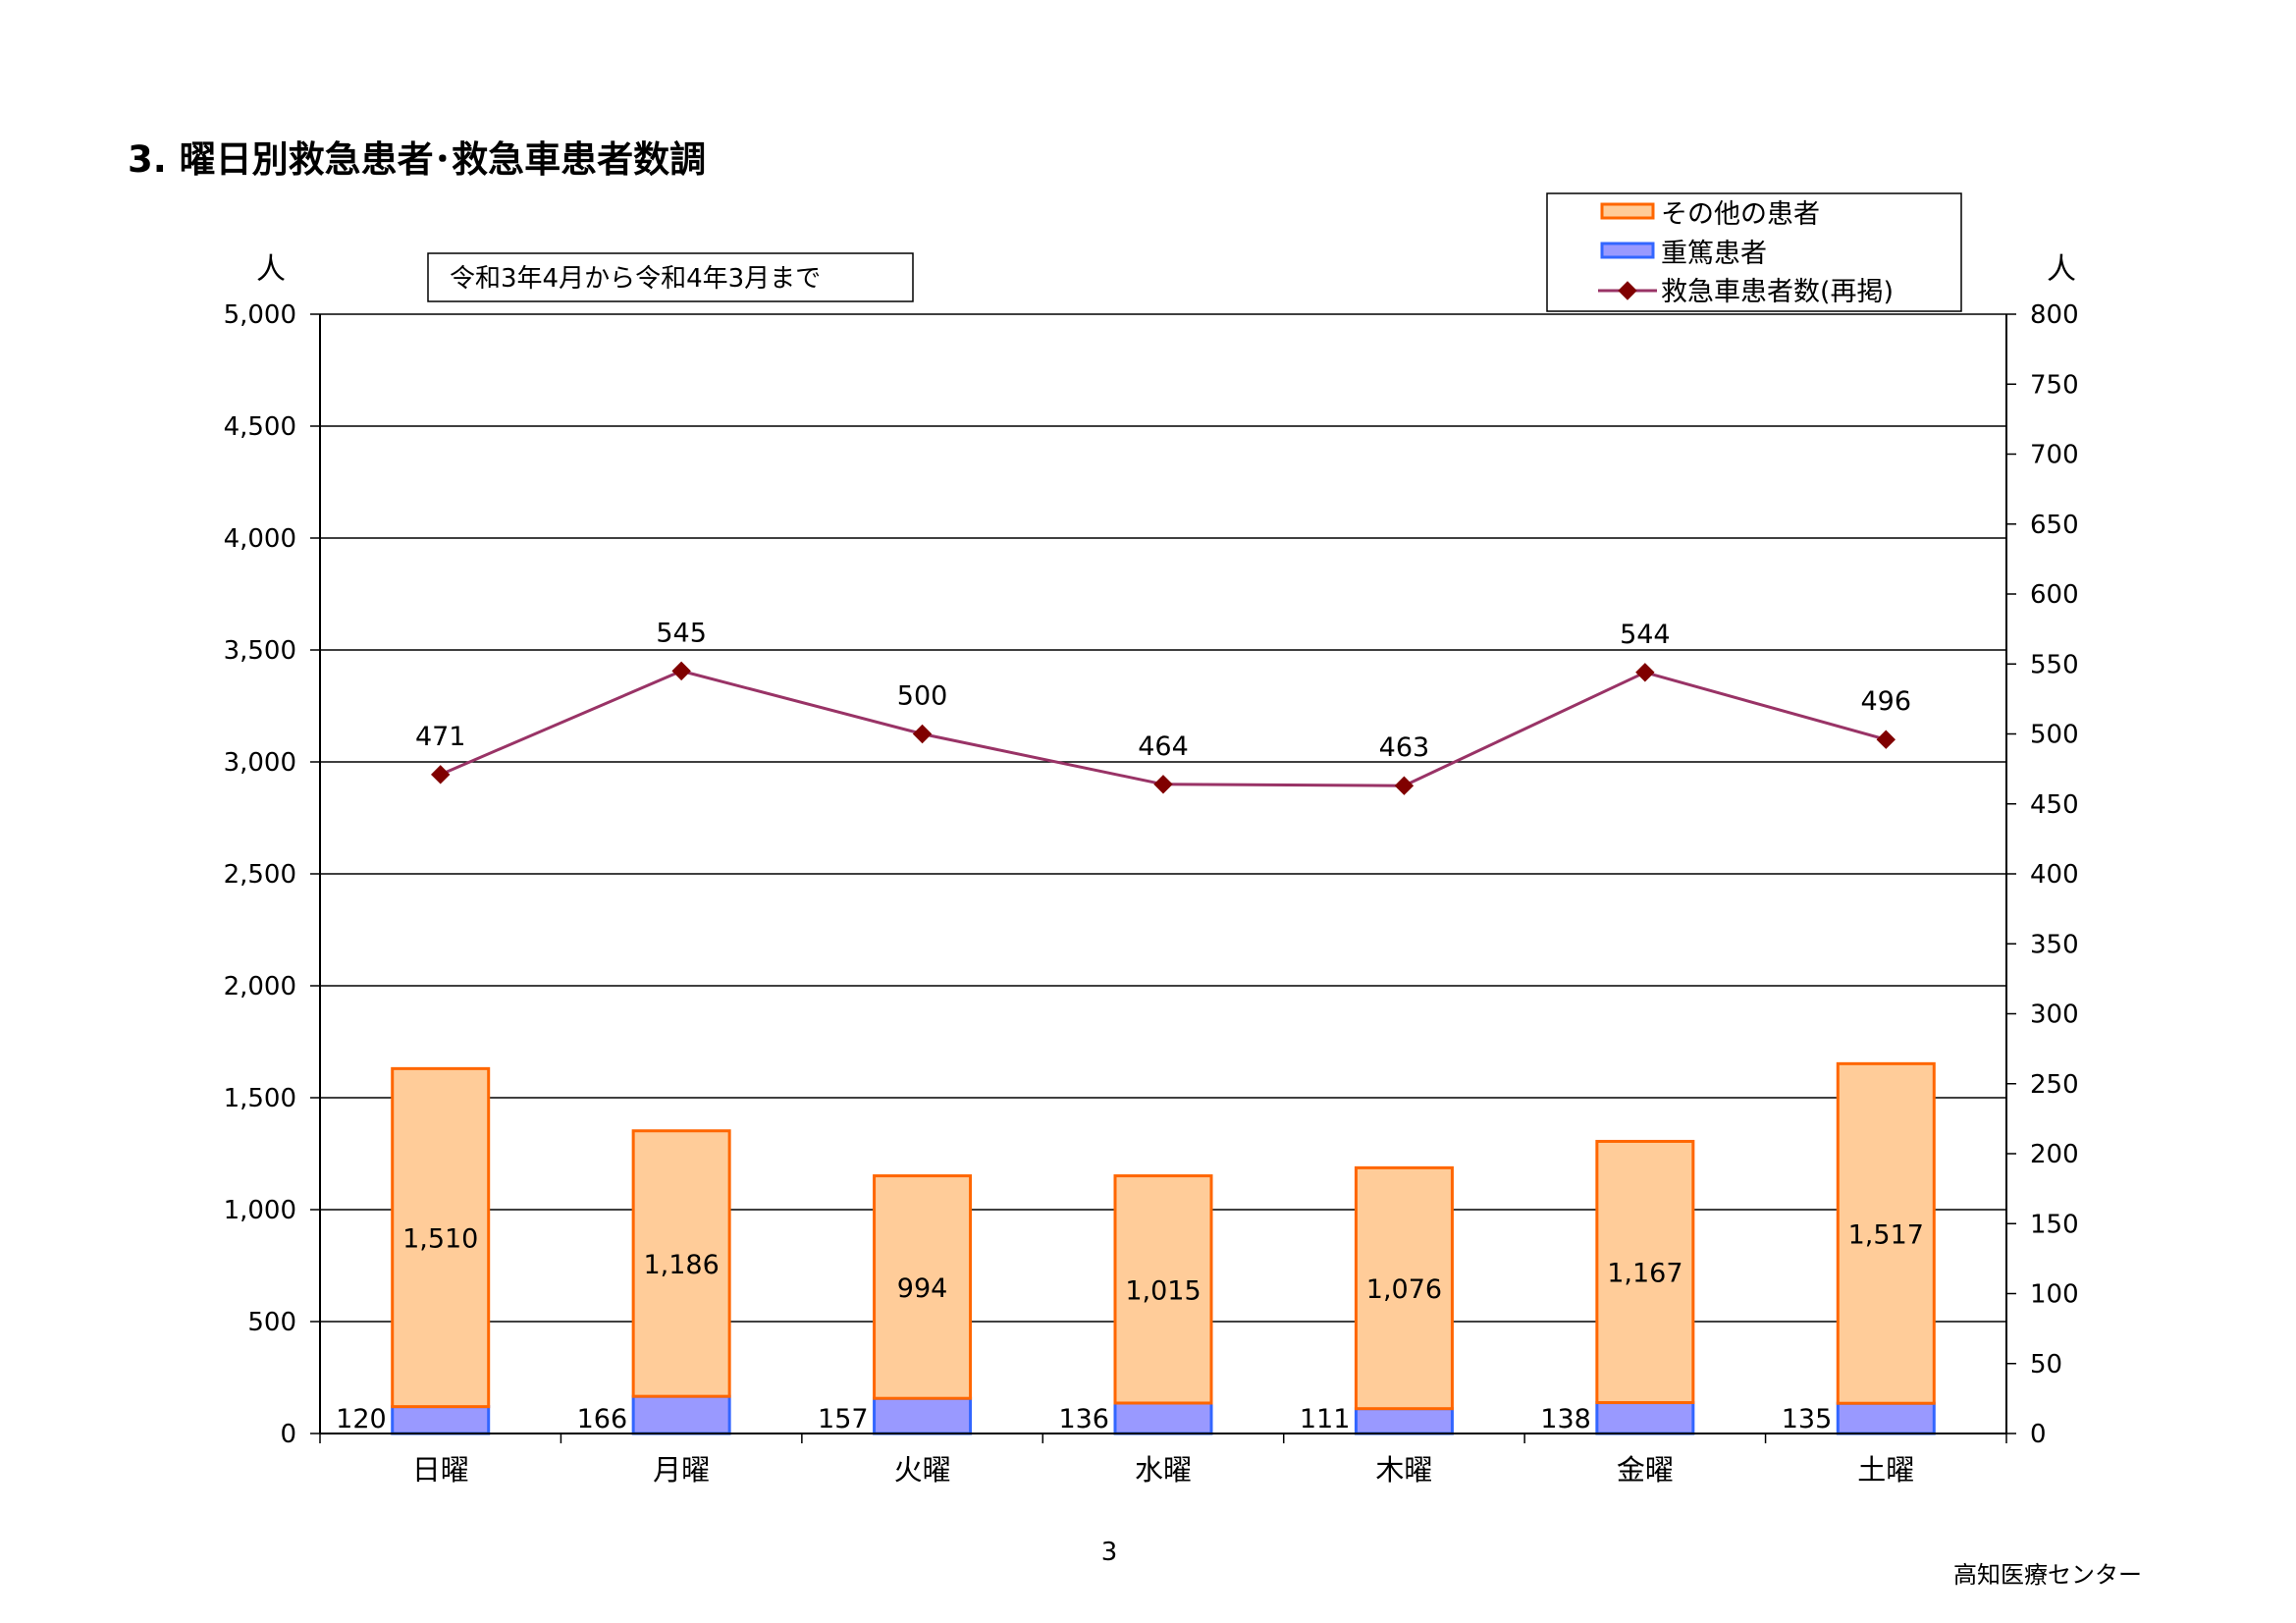 The width and height of the screenshot is (2296, 1623). Describe the element at coordinates (2054, 1224) in the screenshot. I see `right-axis-tick-label: 150` at that location.